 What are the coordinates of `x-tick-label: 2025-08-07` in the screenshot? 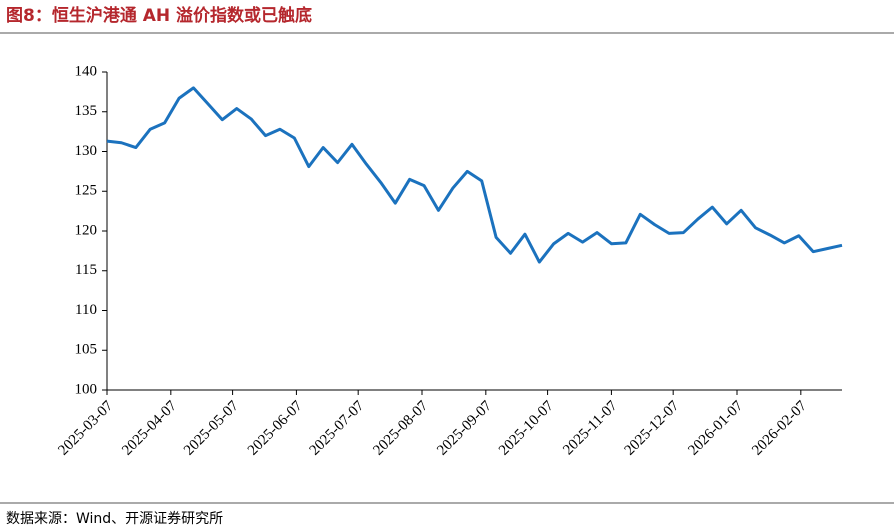 It's located at (400, 428).